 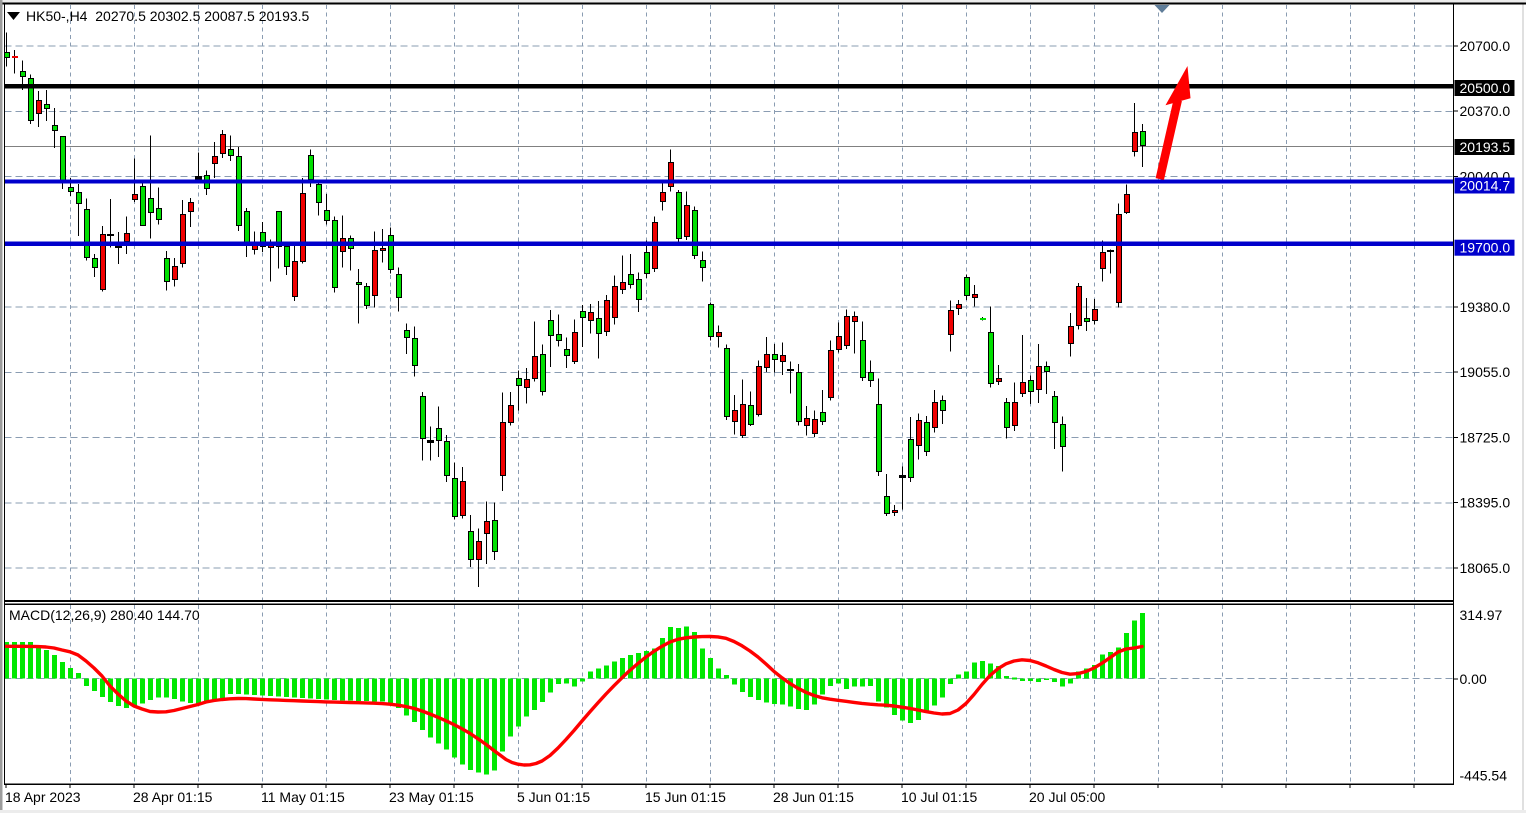 I want to click on svg-text: 28 Jun 01:15, so click(x=813, y=797).